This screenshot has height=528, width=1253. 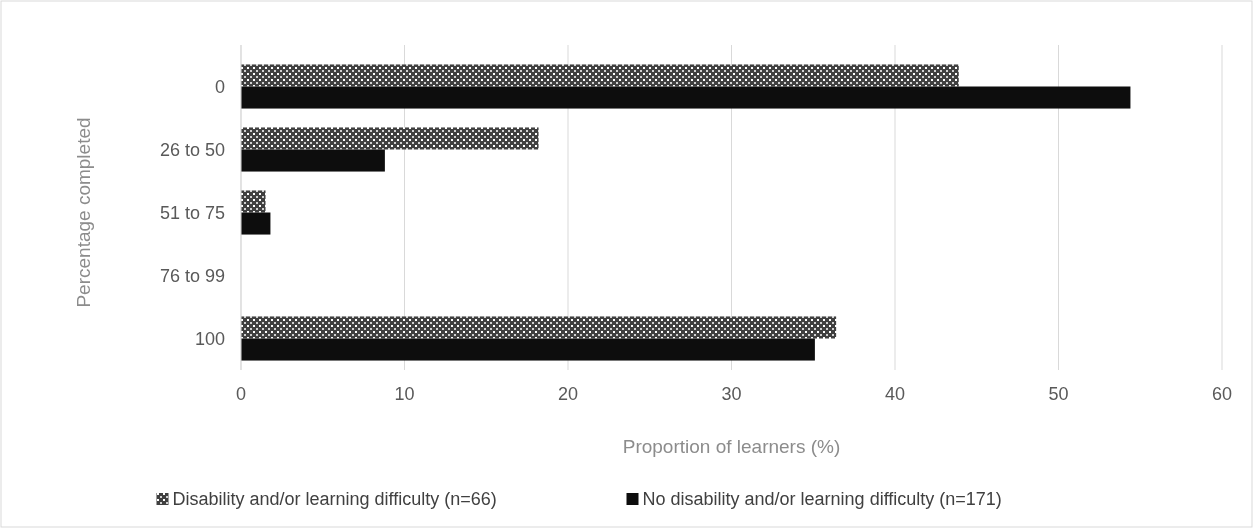 What do you see at coordinates (192, 275) in the screenshot?
I see `y-tick-label: 76 to 99` at bounding box center [192, 275].